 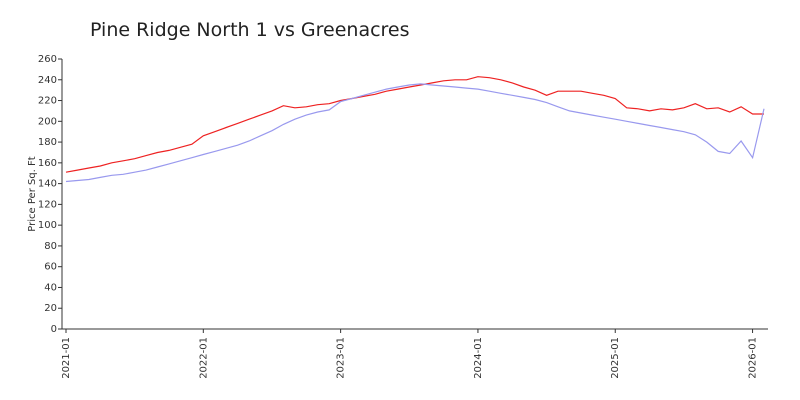 I want to click on y-tick-label: 140, so click(x=47, y=184).